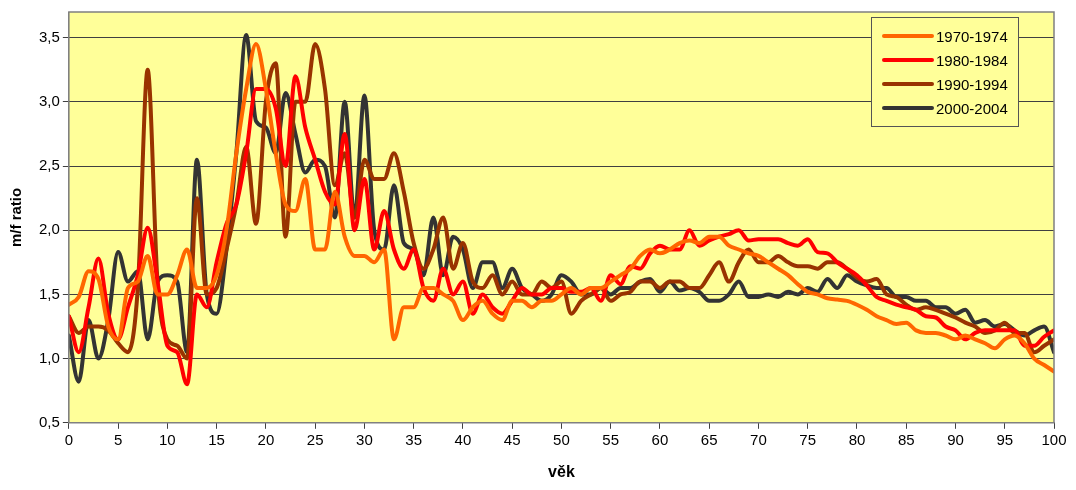 The image size is (1076, 490). I want to click on y-tick-label: 3,5, so click(49, 36).